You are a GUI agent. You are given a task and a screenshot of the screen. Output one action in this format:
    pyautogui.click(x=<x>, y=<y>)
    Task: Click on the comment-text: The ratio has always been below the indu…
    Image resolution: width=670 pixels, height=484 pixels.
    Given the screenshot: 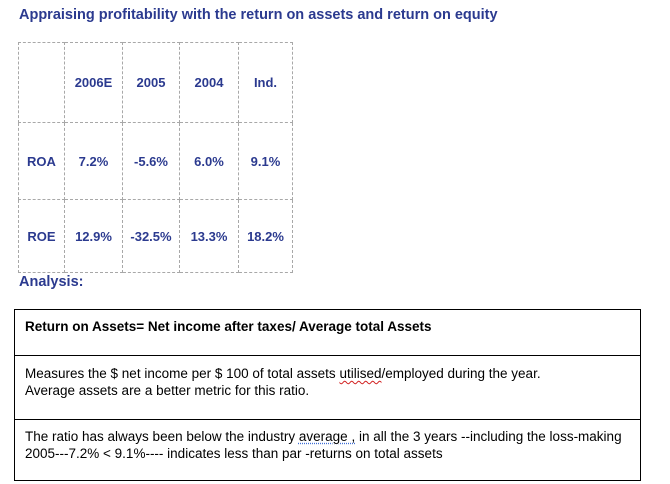 What is the action you would take?
    pyautogui.click(x=162, y=436)
    